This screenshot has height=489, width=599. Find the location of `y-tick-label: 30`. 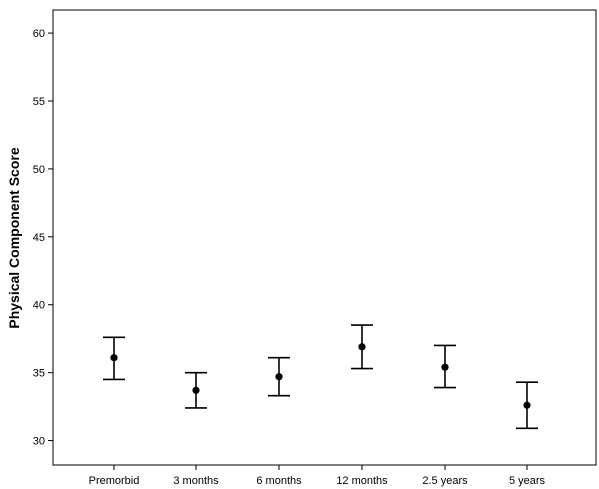

y-tick-label: 30 is located at coordinates (39, 442).